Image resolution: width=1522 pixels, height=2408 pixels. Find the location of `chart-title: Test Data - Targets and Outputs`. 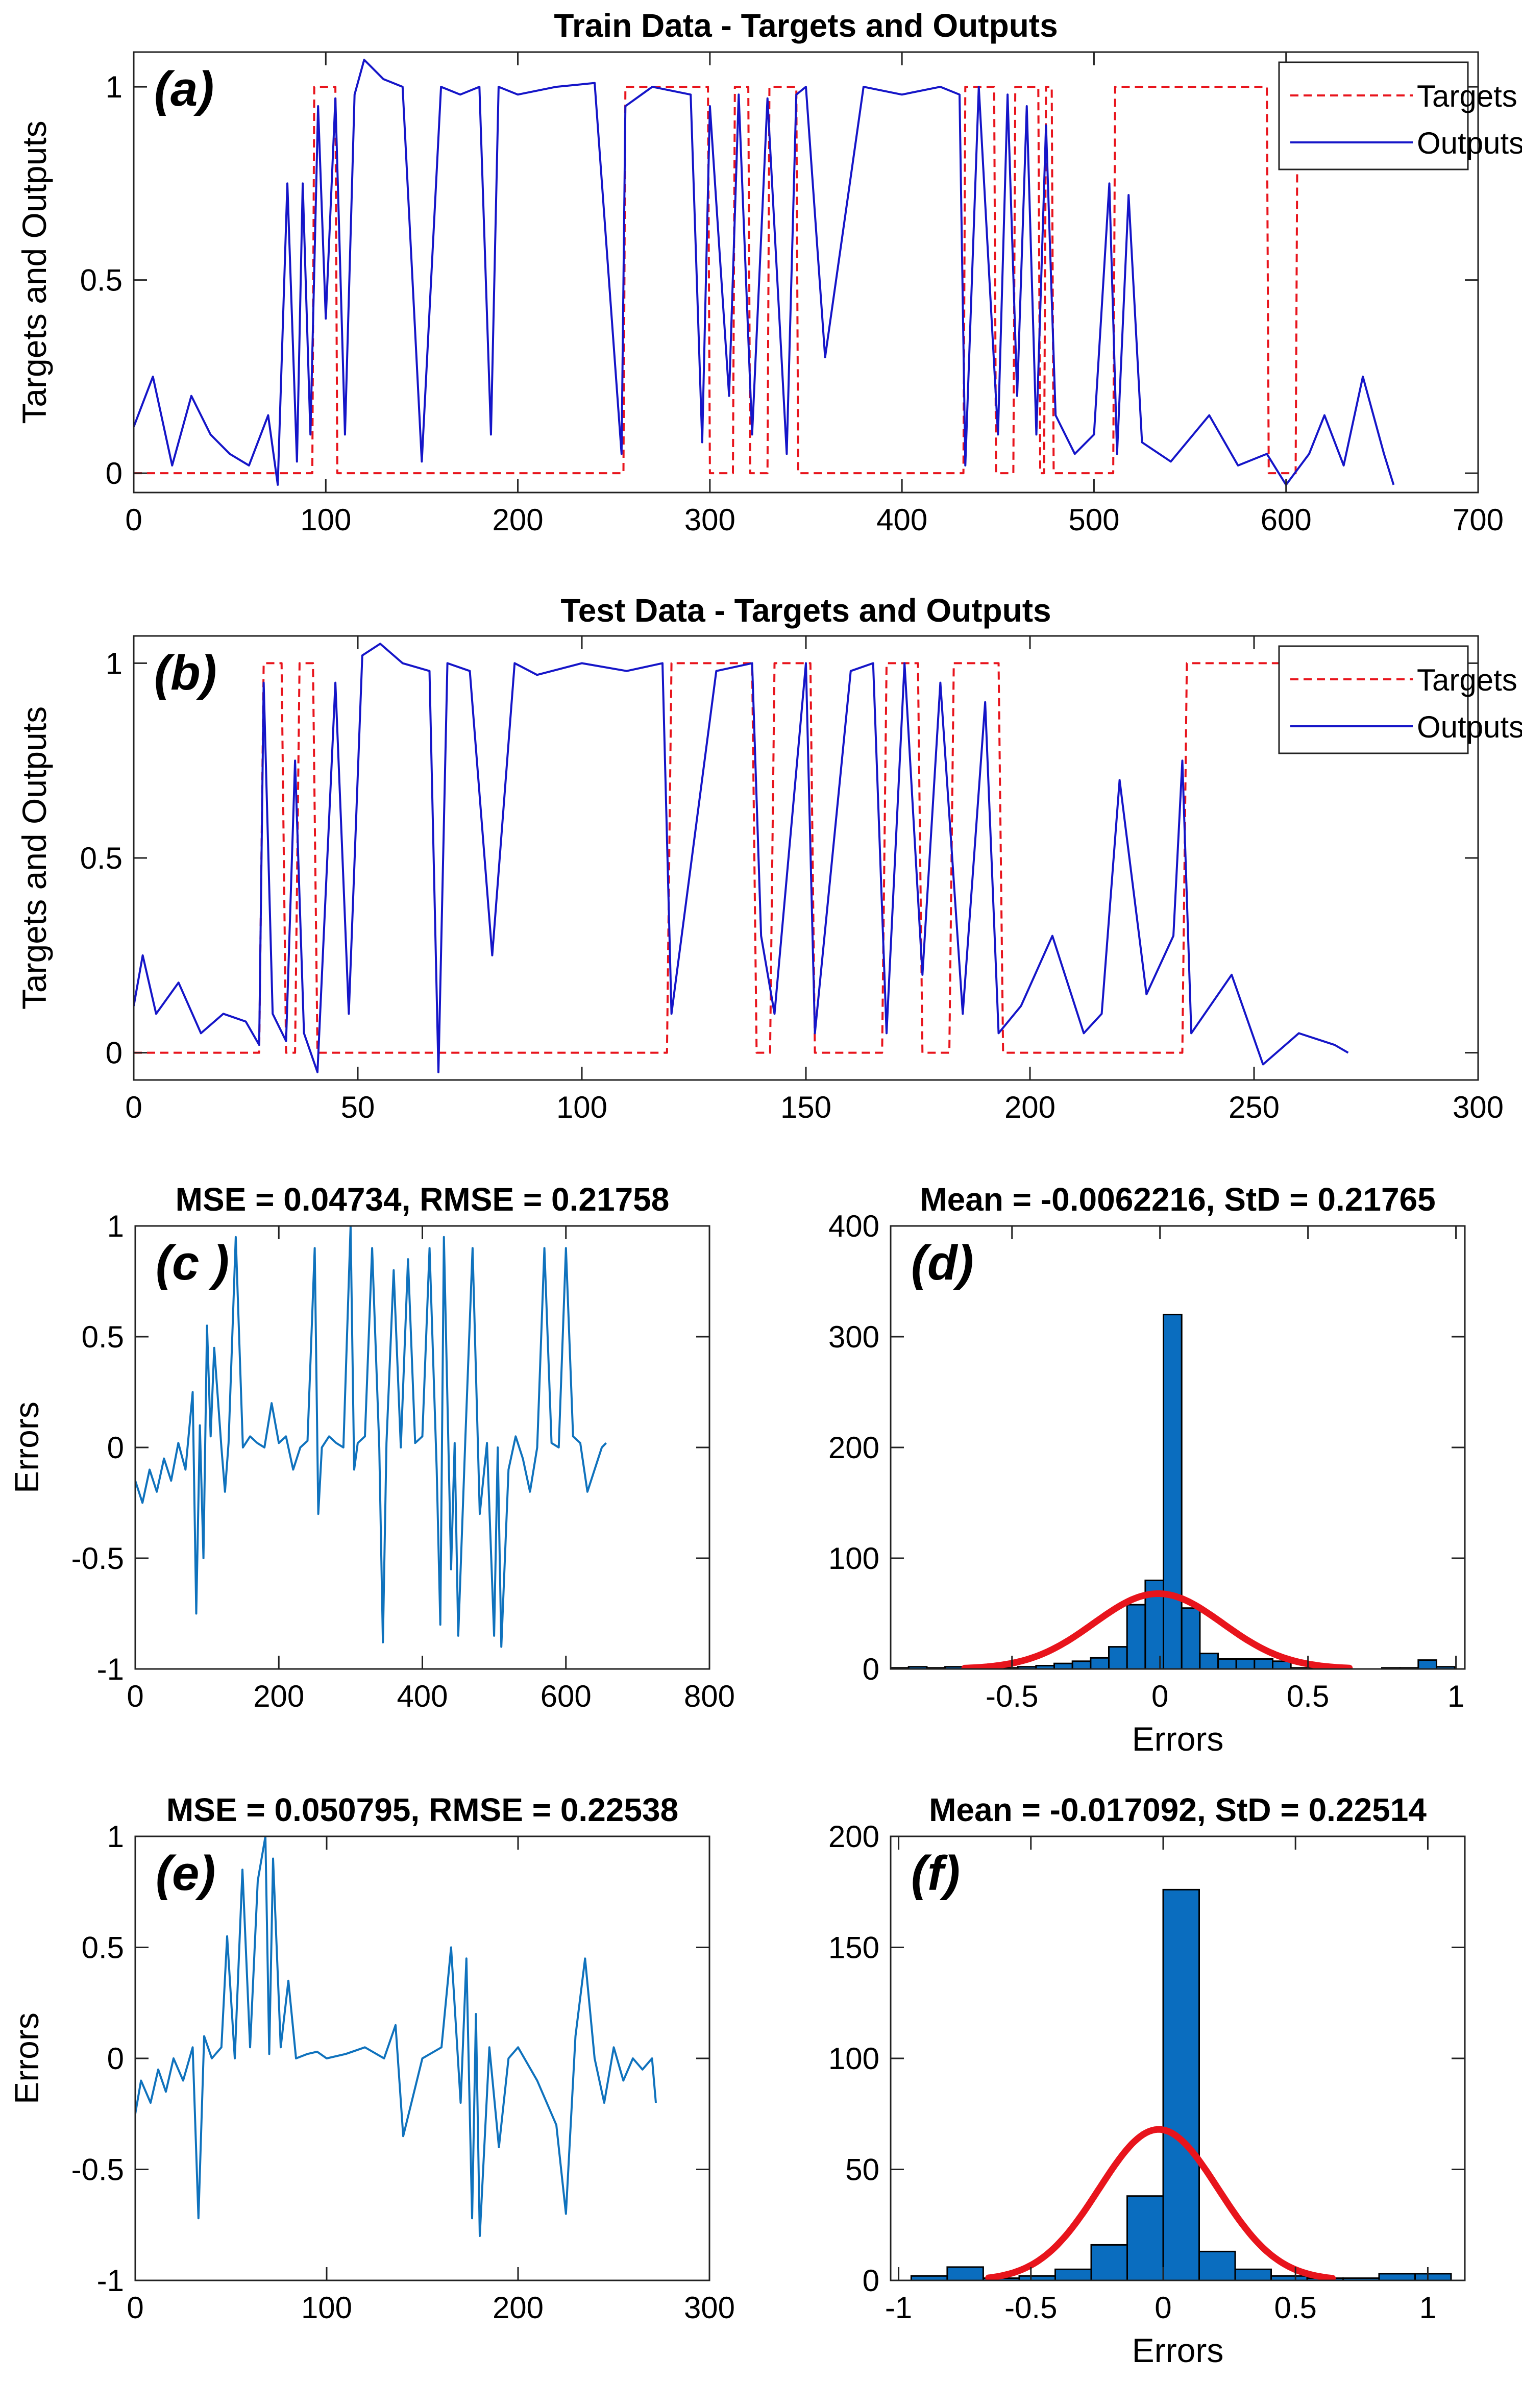

chart-title: Test Data - Targets and Outputs is located at coordinates (805, 610).